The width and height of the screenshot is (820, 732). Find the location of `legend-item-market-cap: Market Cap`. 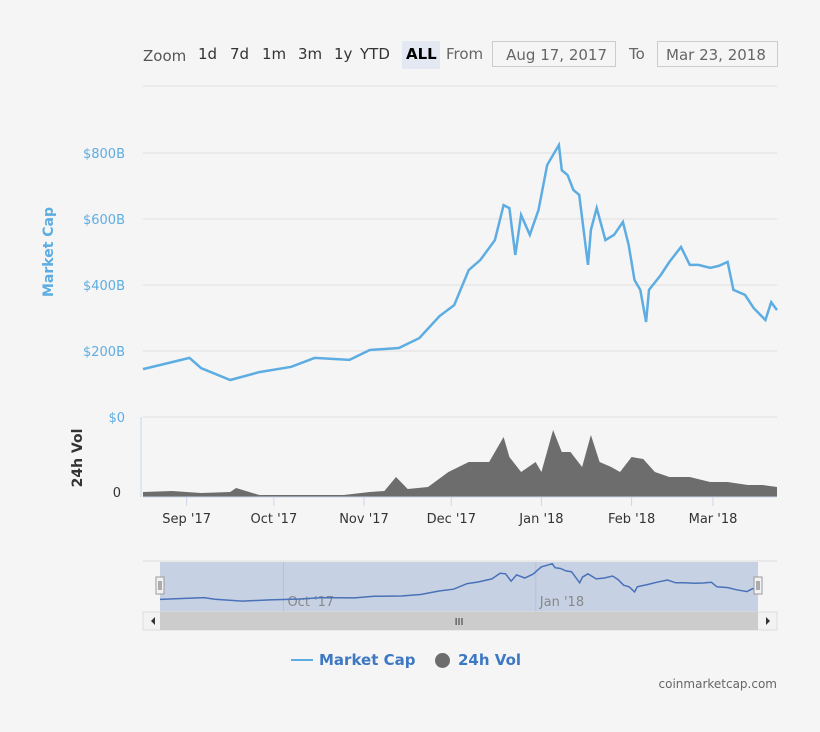

legend-item-market-cap: Market Cap is located at coordinates (353, 660).